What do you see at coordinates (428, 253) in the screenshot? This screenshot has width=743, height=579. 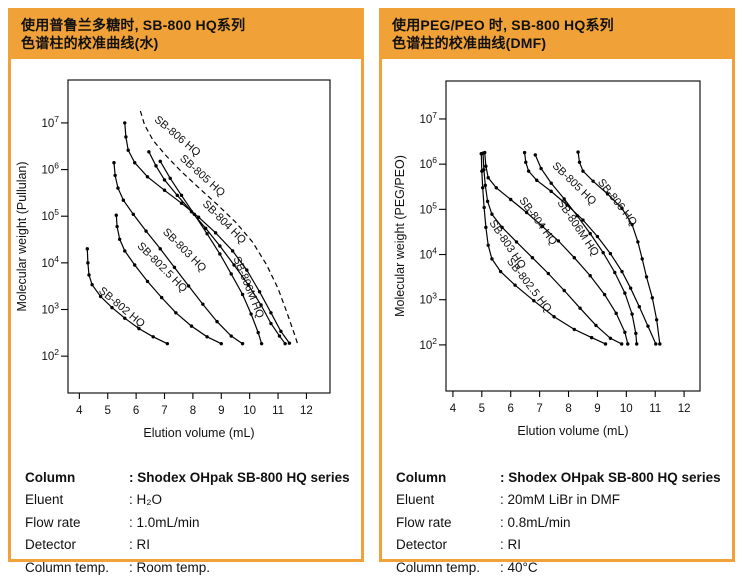 I see `y-tick-label: 10⁴` at bounding box center [428, 253].